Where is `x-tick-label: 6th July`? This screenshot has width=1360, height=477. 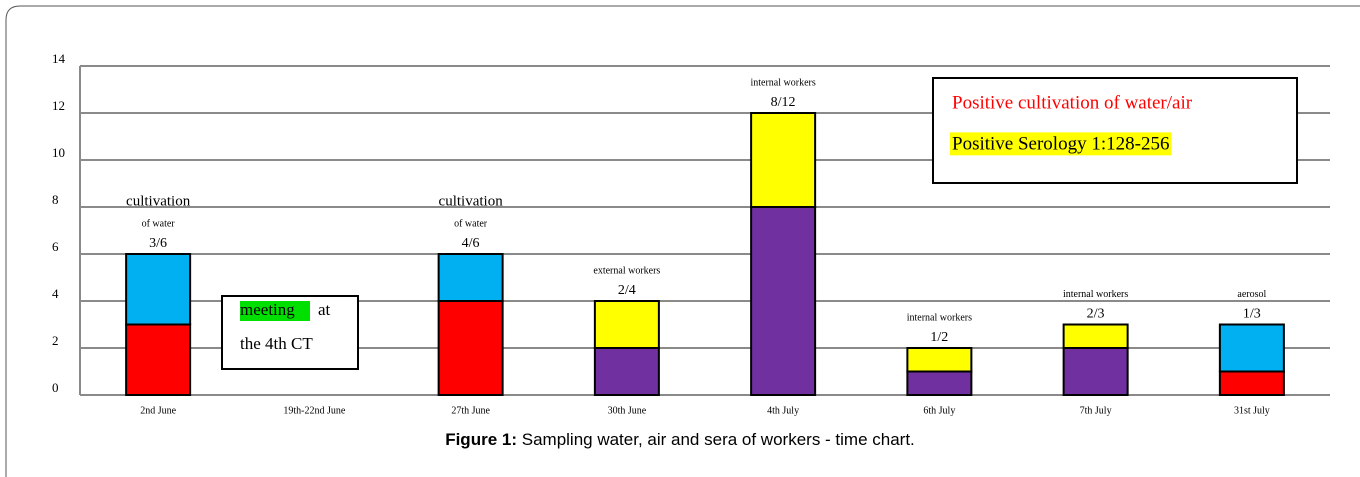 x-tick-label: 6th July is located at coordinates (939, 410).